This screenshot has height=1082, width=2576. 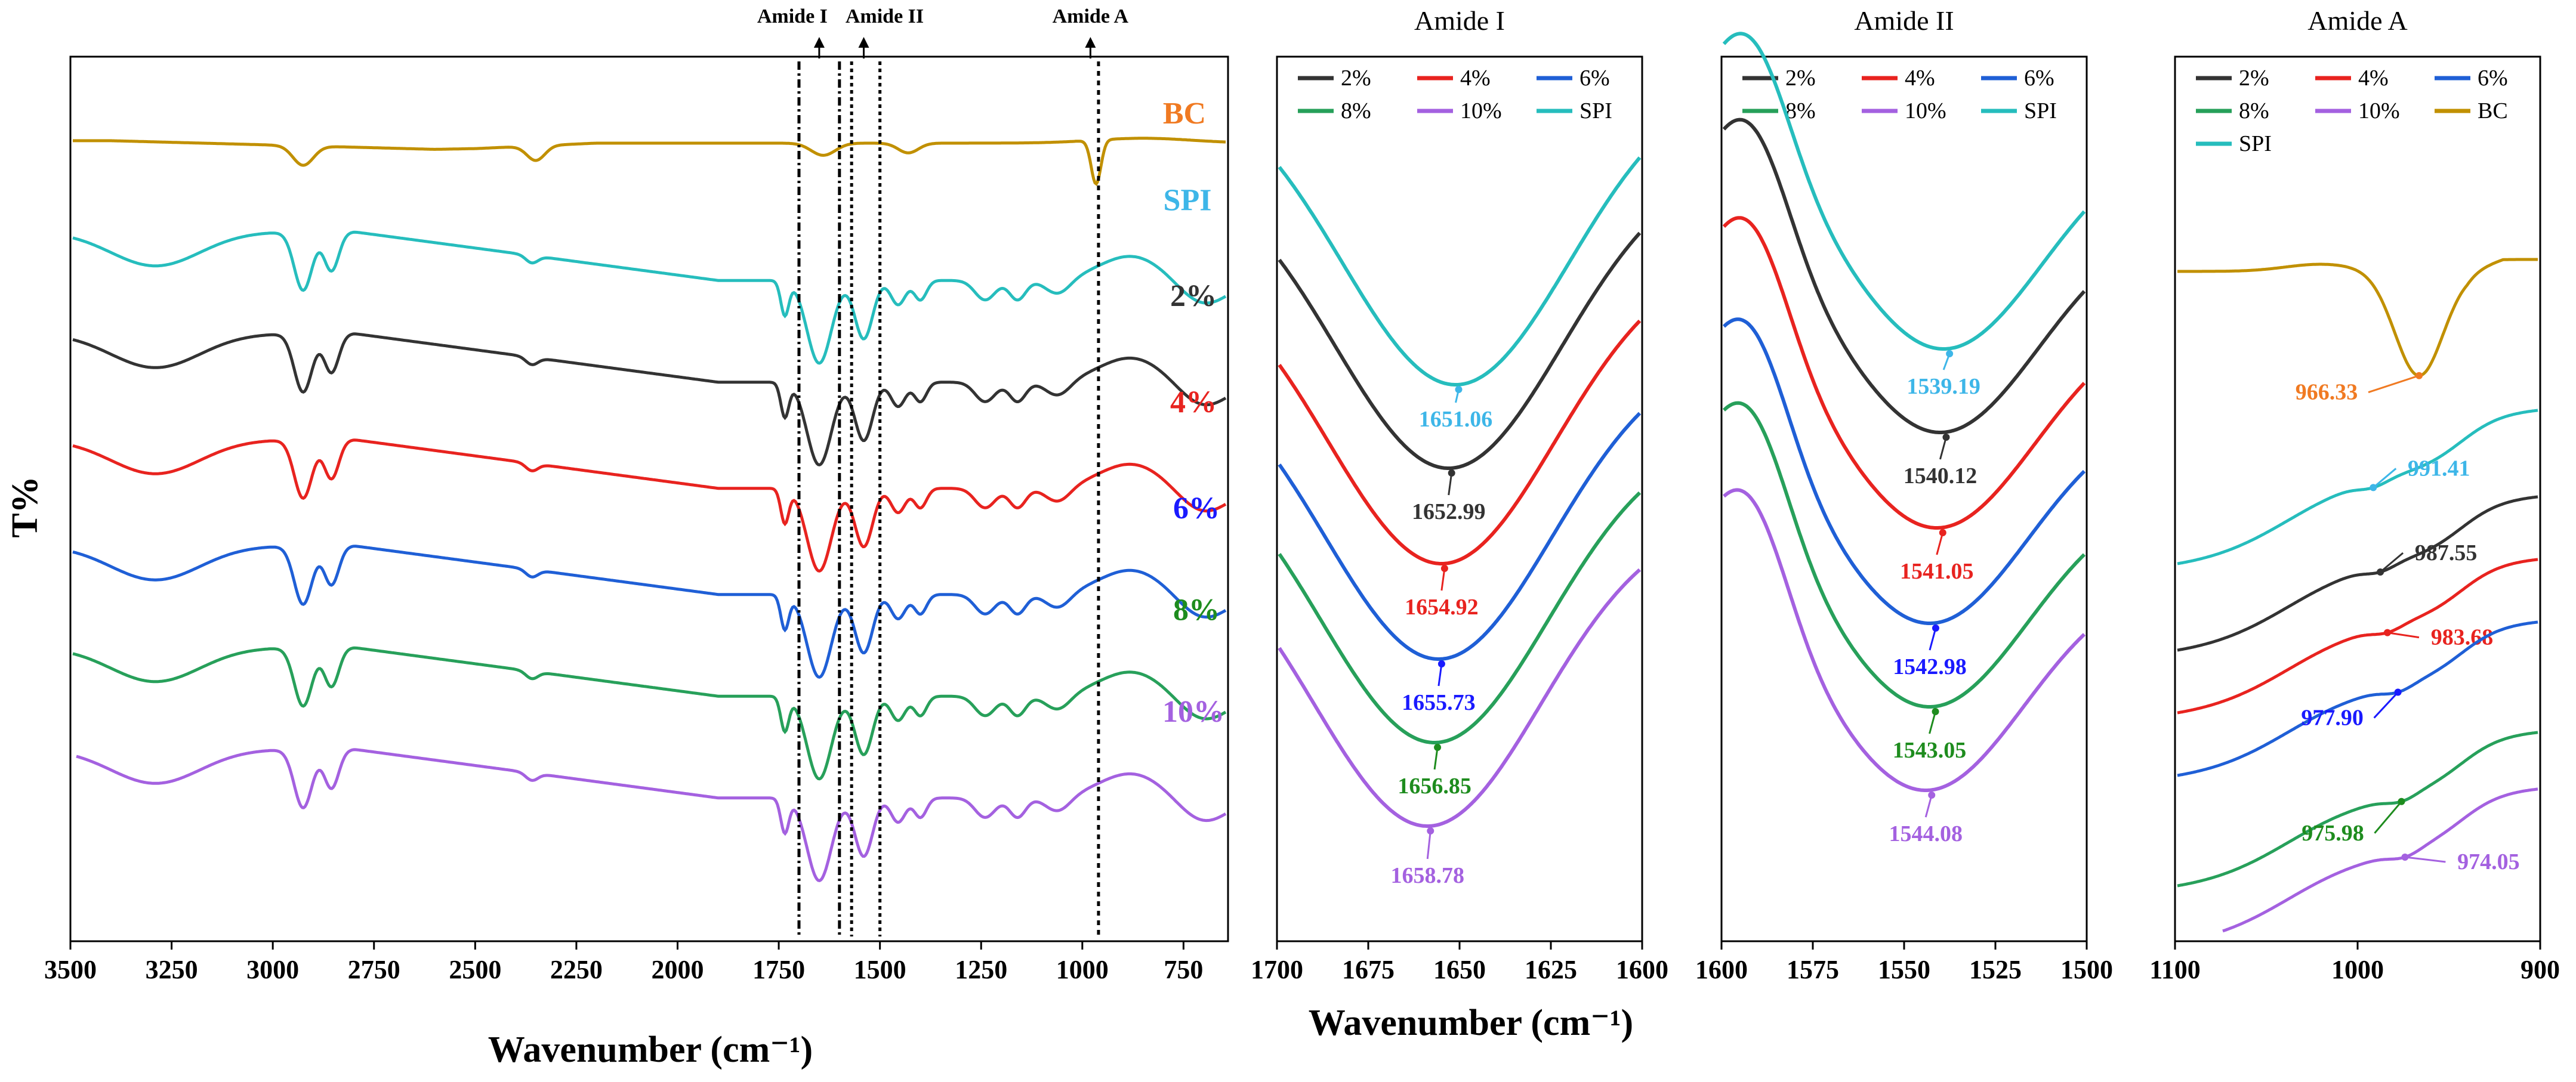 What do you see at coordinates (2333, 833) in the screenshot?
I see `amide-a-annotation-8pct: 975.98` at bounding box center [2333, 833].